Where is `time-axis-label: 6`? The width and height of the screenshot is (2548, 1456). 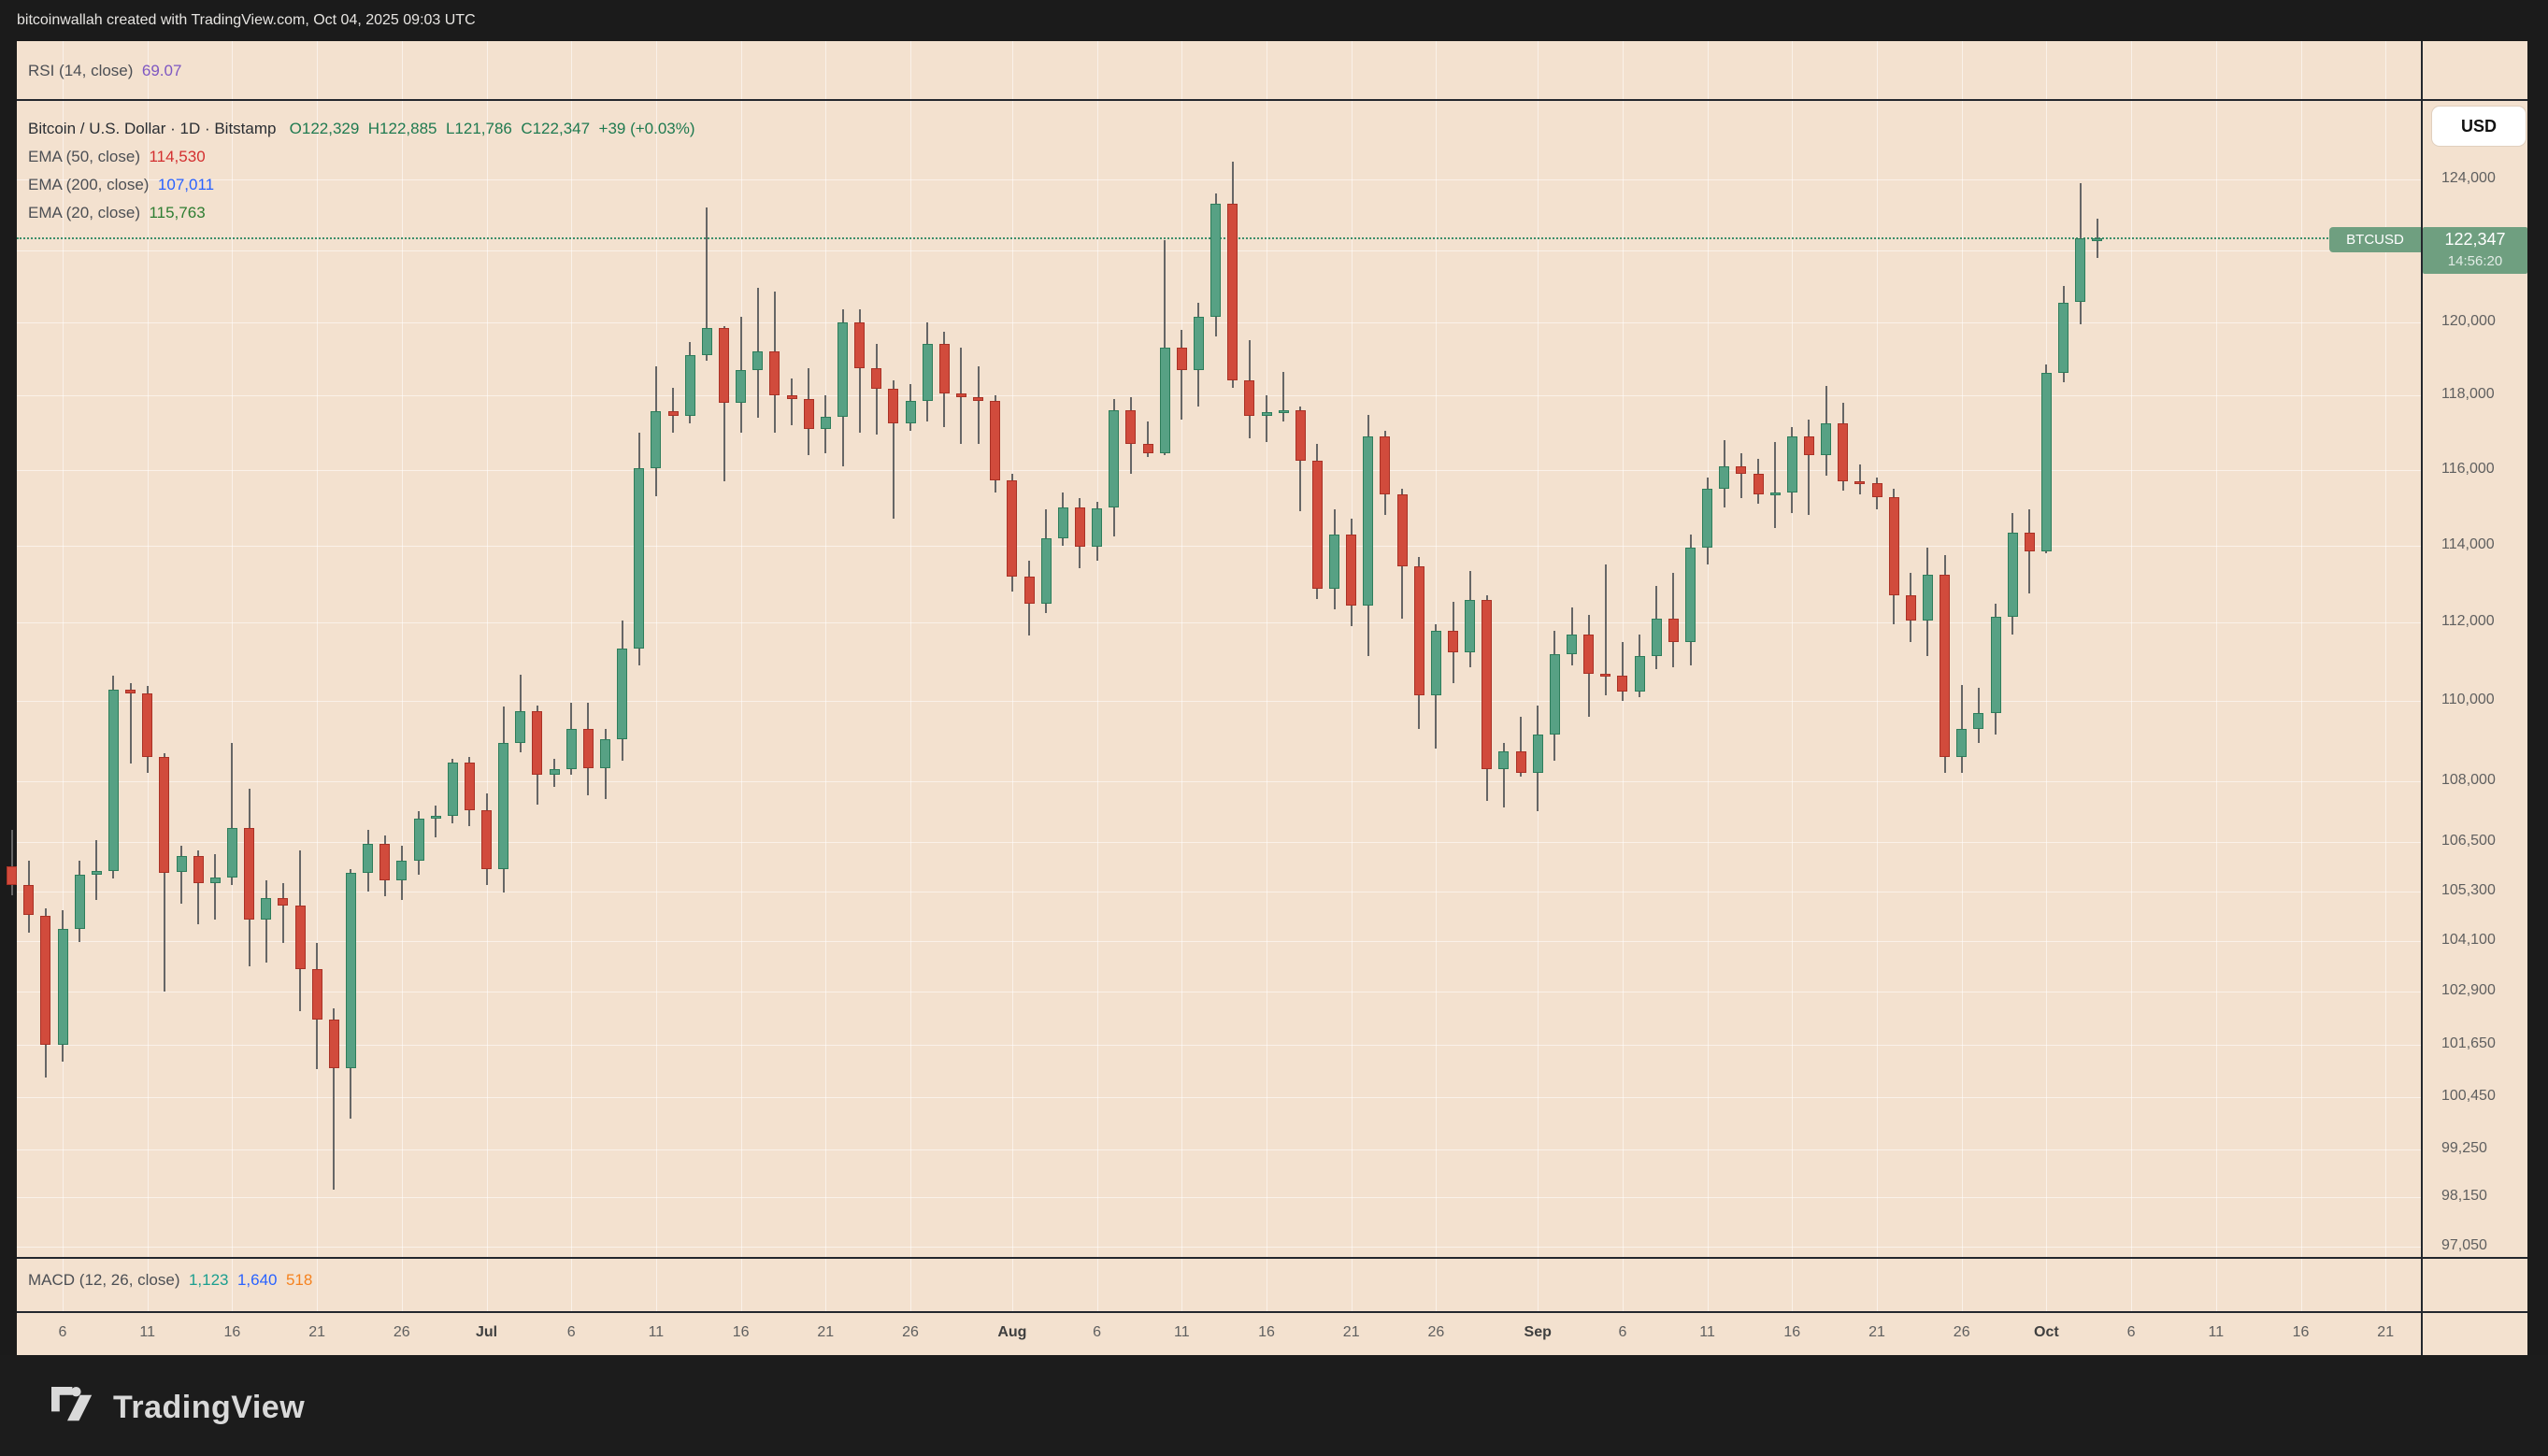
time-axis-label: 6 is located at coordinates (1098, 1332).